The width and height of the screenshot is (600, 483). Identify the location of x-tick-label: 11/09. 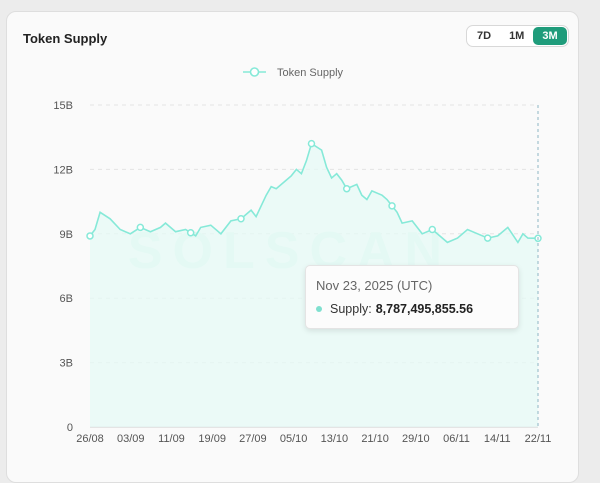
(171, 439).